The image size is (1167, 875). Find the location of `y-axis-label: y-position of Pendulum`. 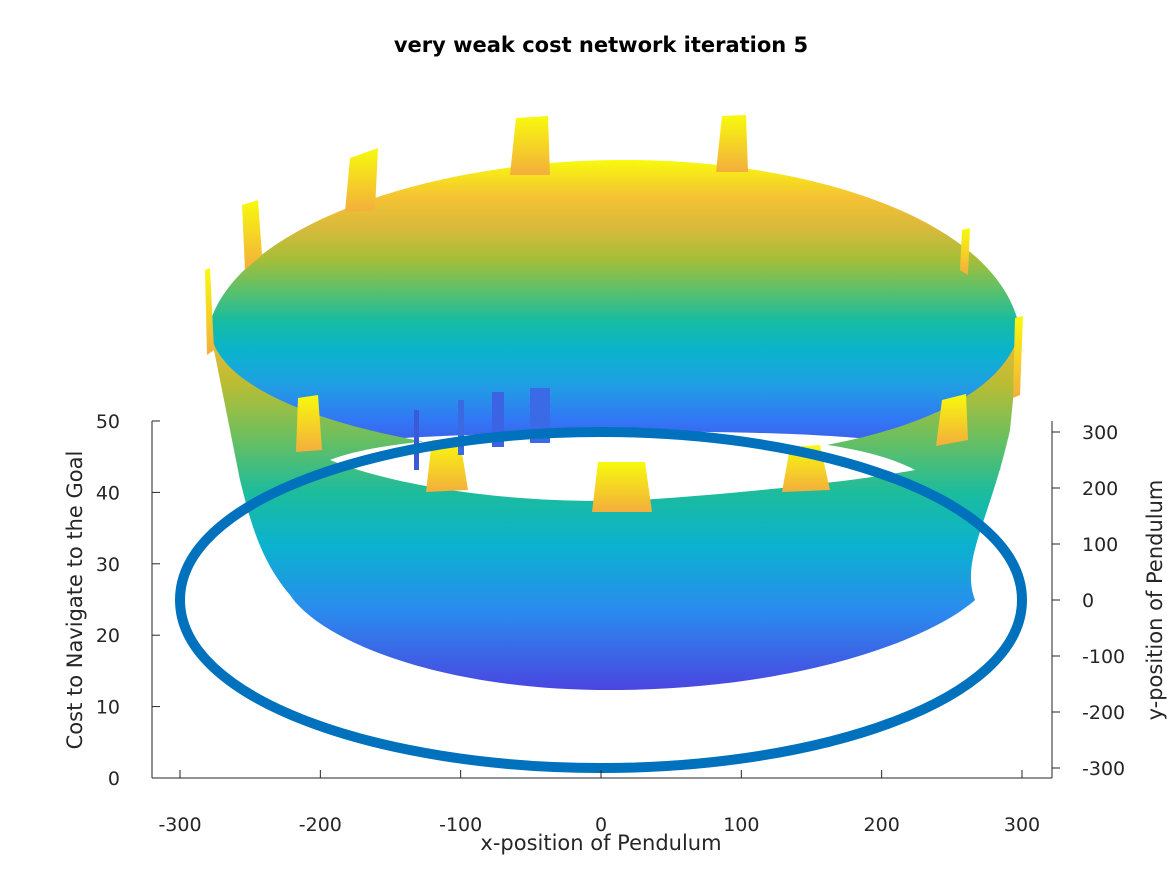

y-axis-label: y-position of Pendulum is located at coordinates (1155, 600).